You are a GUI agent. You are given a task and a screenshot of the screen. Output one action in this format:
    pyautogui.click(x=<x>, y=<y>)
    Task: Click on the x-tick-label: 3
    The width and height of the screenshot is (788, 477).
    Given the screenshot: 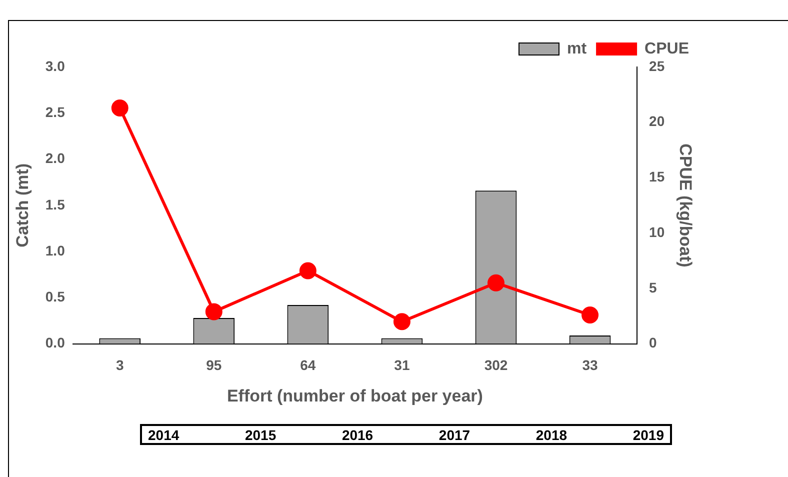 What is the action you would take?
    pyautogui.click(x=120, y=365)
    